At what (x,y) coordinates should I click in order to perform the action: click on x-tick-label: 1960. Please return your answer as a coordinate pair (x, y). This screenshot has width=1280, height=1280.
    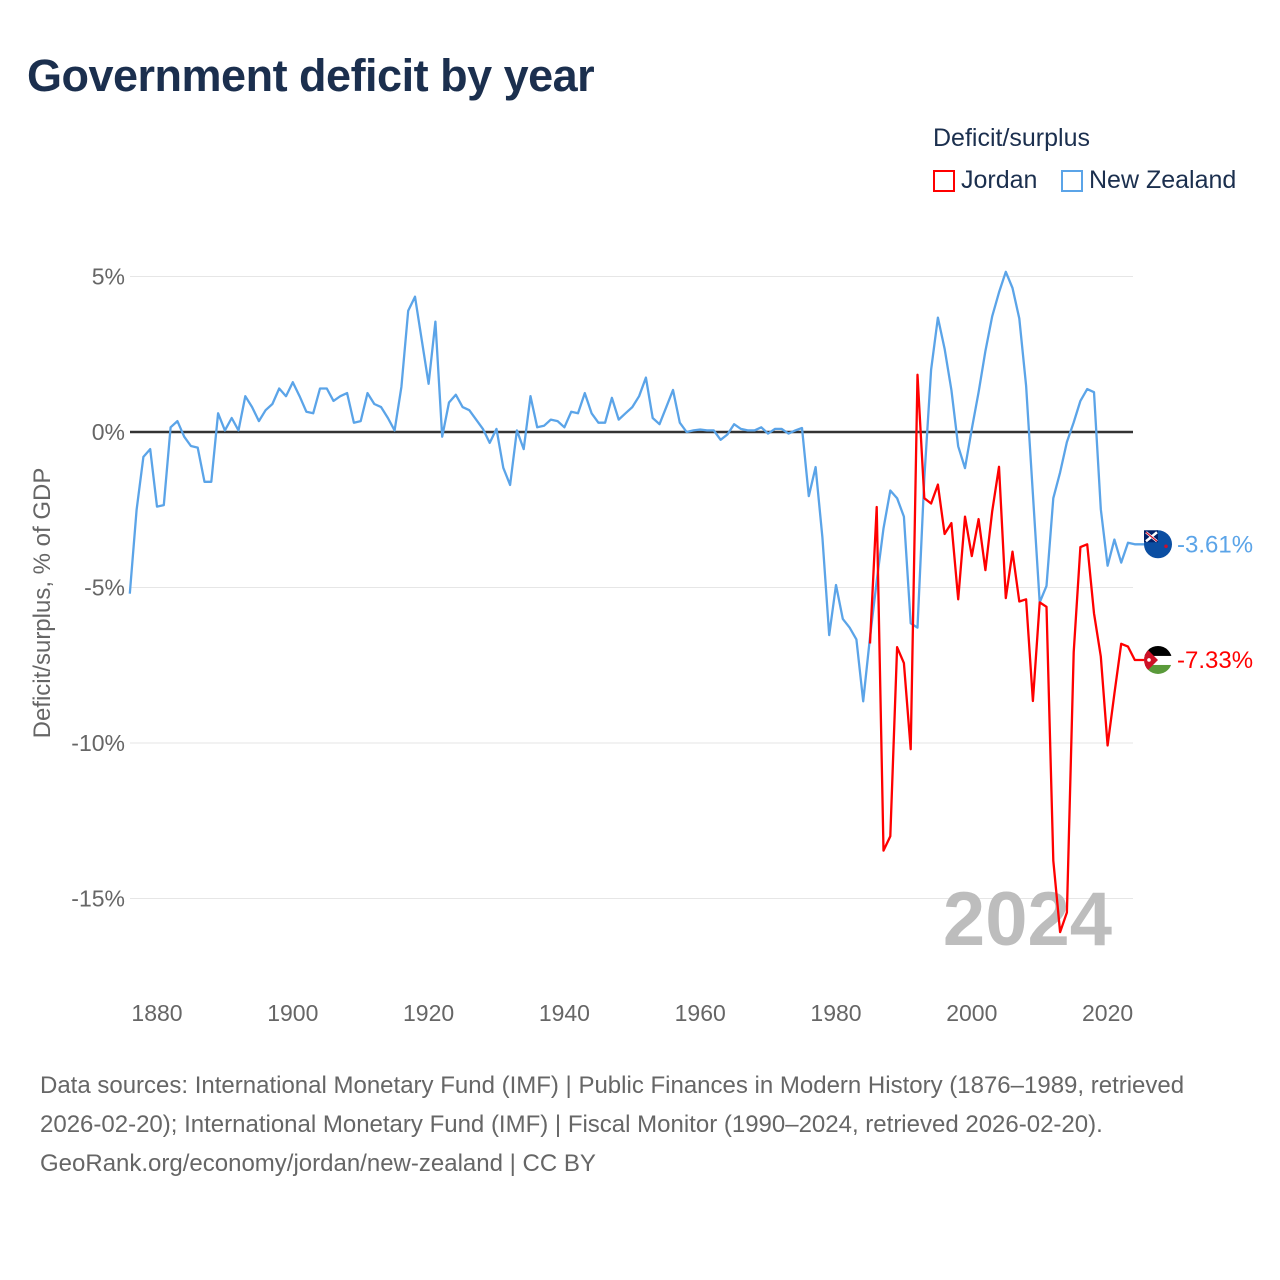
    Looking at the image, I should click on (700, 1013).